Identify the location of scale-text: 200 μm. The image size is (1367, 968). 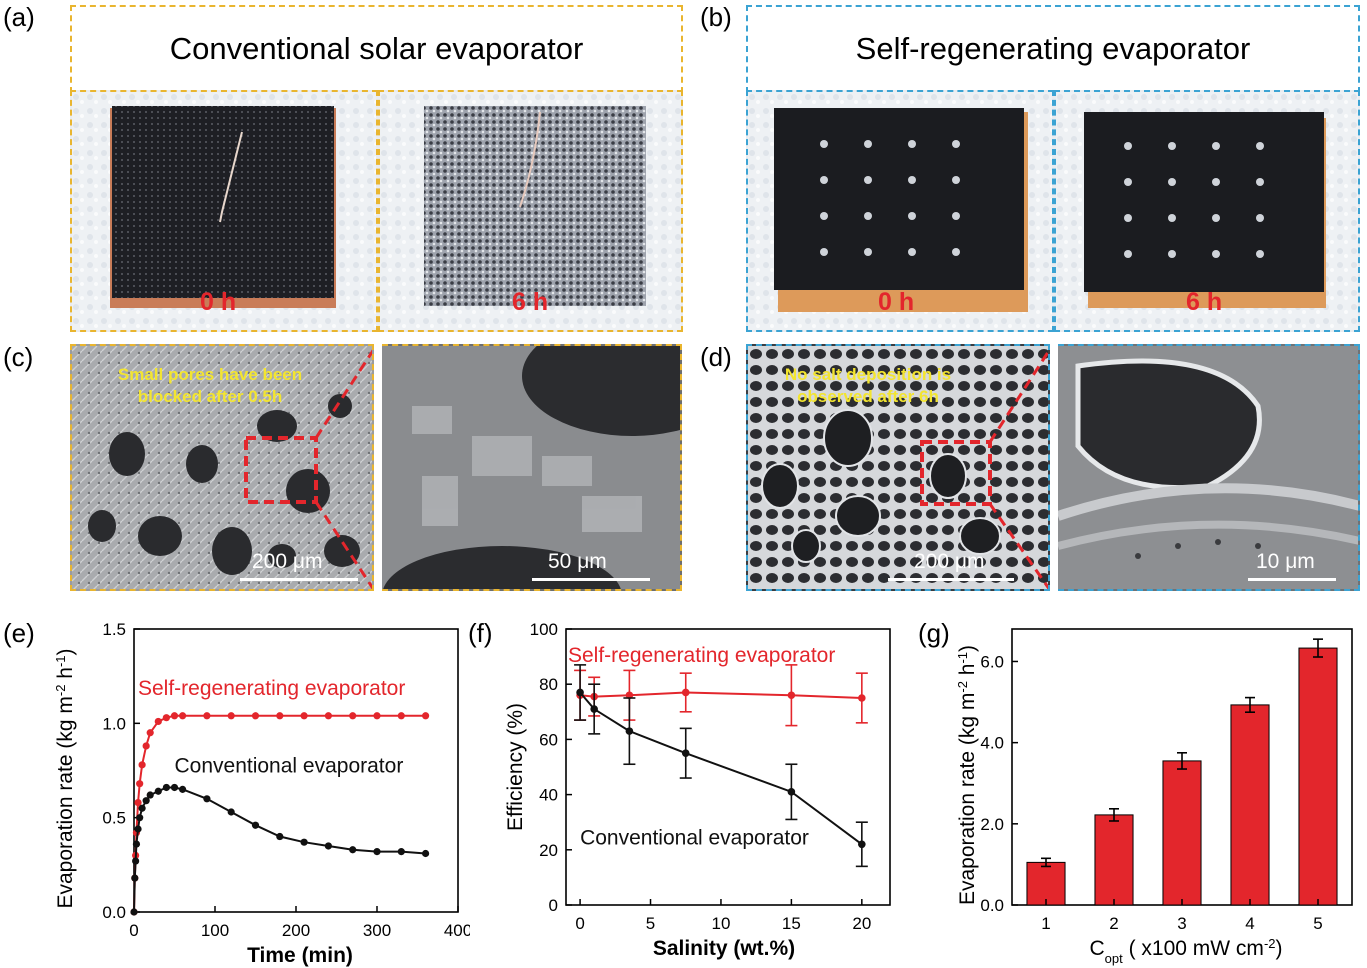
(287, 561).